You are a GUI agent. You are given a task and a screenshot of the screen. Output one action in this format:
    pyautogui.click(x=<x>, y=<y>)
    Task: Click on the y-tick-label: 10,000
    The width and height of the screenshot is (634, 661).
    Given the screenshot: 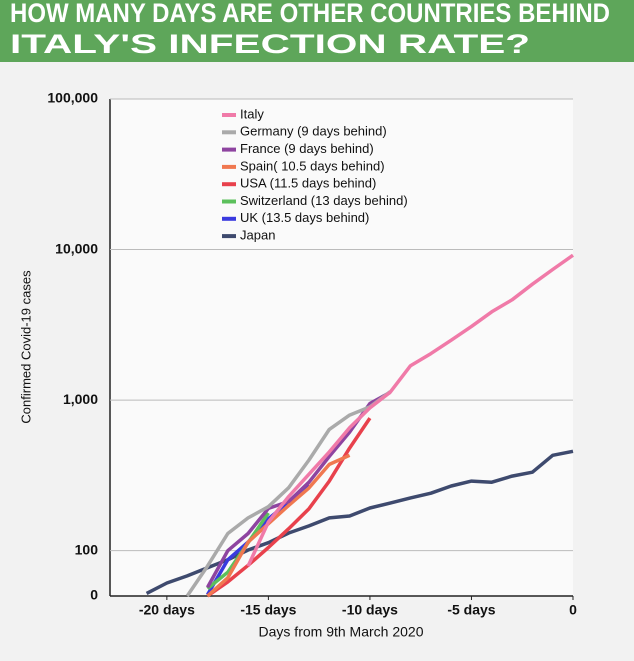 What is the action you would take?
    pyautogui.click(x=76, y=248)
    